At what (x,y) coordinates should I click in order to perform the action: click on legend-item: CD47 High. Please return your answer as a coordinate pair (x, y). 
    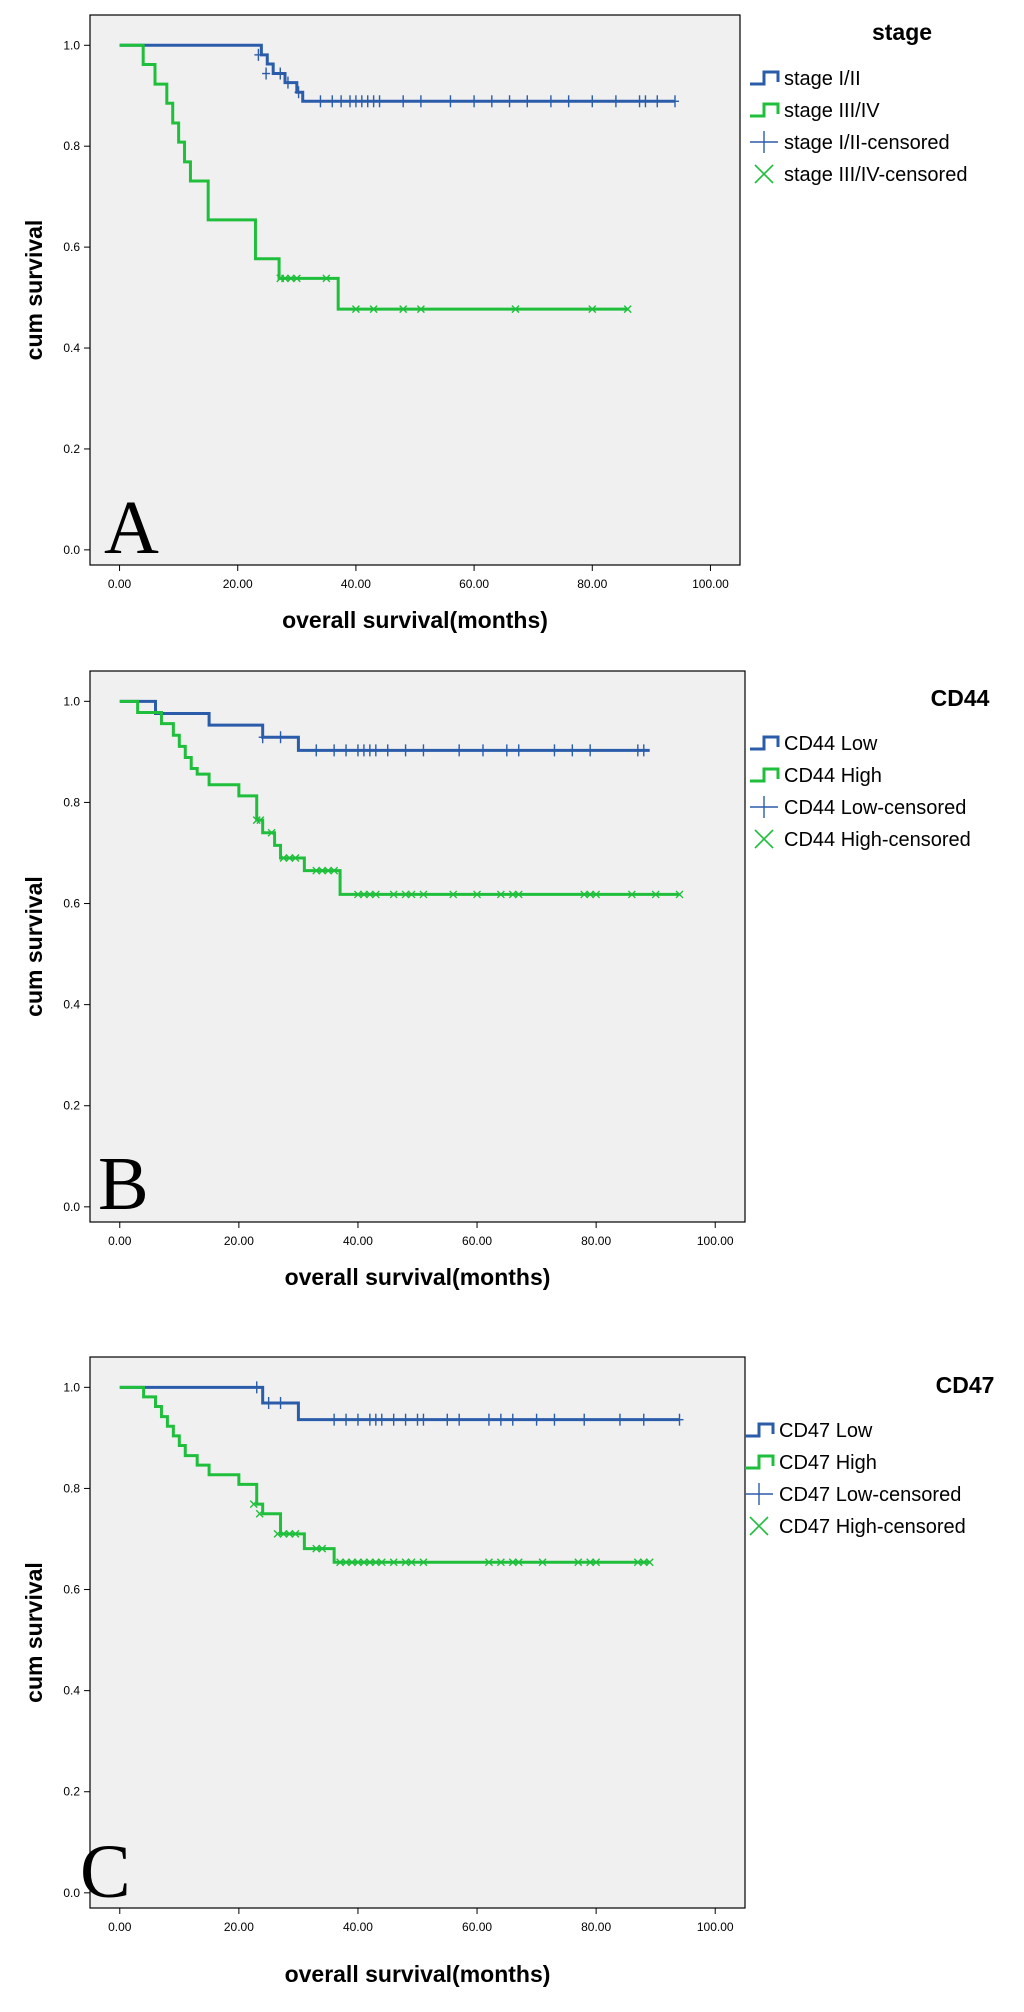
    Looking at the image, I should click on (811, 1463).